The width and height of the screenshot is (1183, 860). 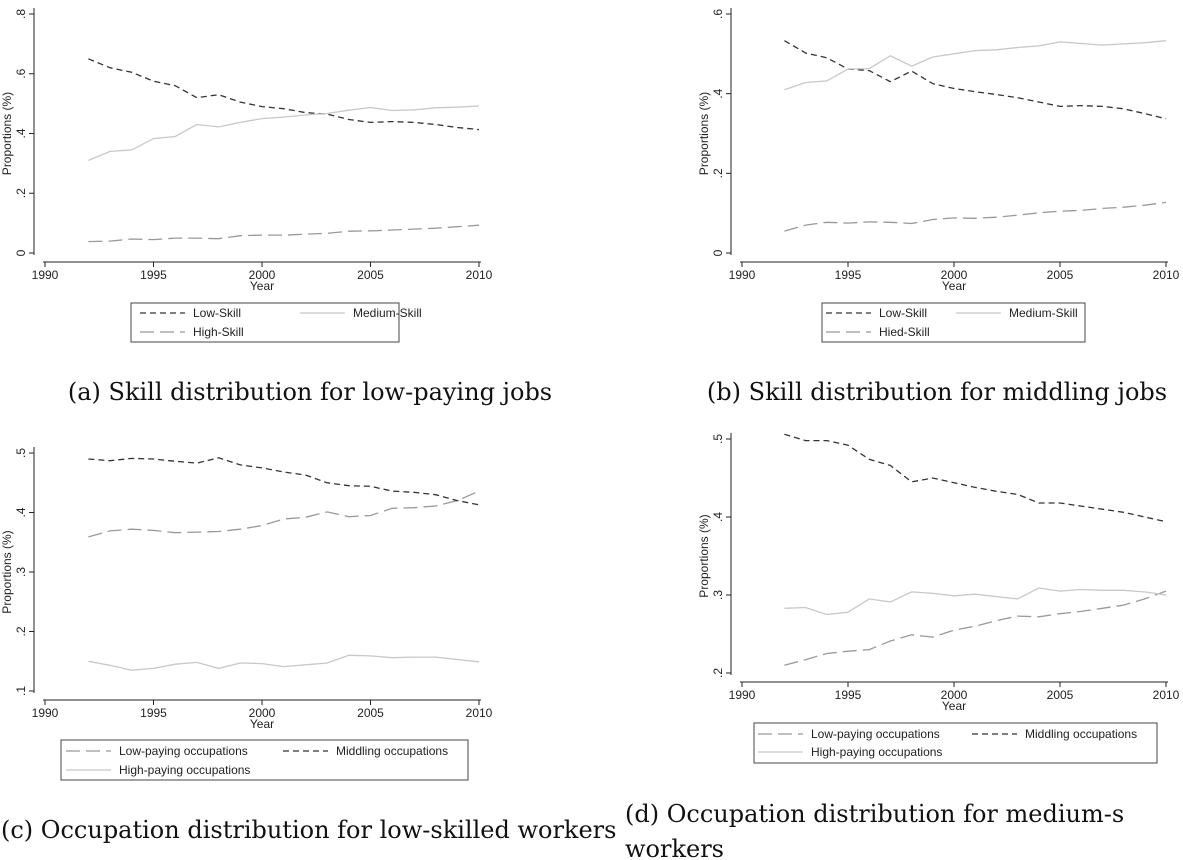 I want to click on series-line-high-skill, so click(x=284, y=233).